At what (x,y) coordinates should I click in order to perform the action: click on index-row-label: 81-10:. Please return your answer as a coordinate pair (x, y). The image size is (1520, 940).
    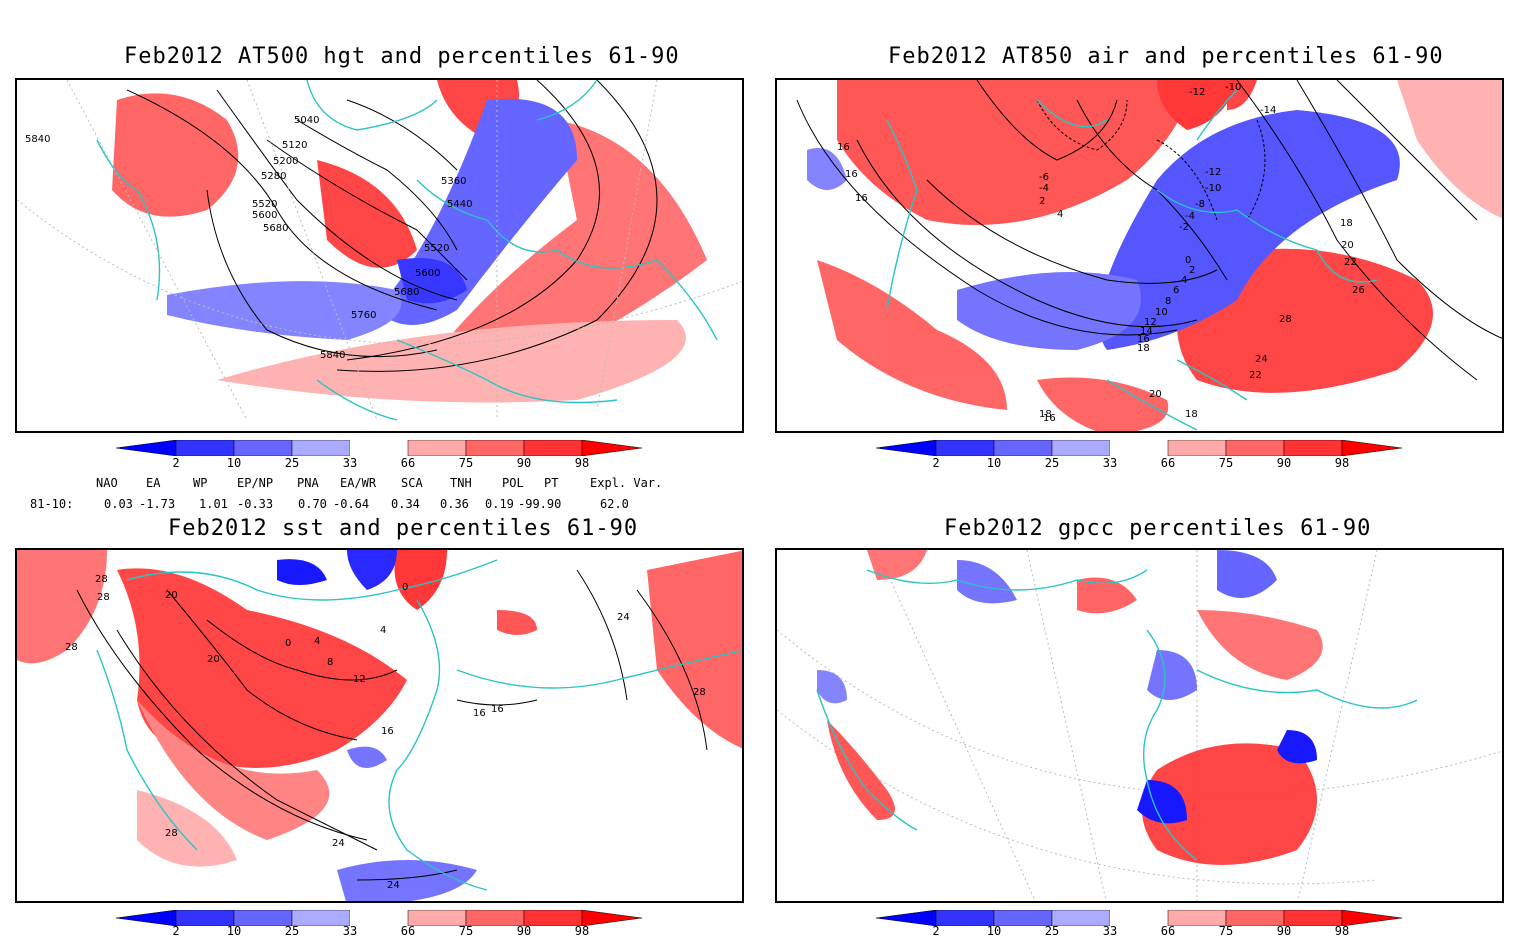
    Looking at the image, I should click on (52, 504).